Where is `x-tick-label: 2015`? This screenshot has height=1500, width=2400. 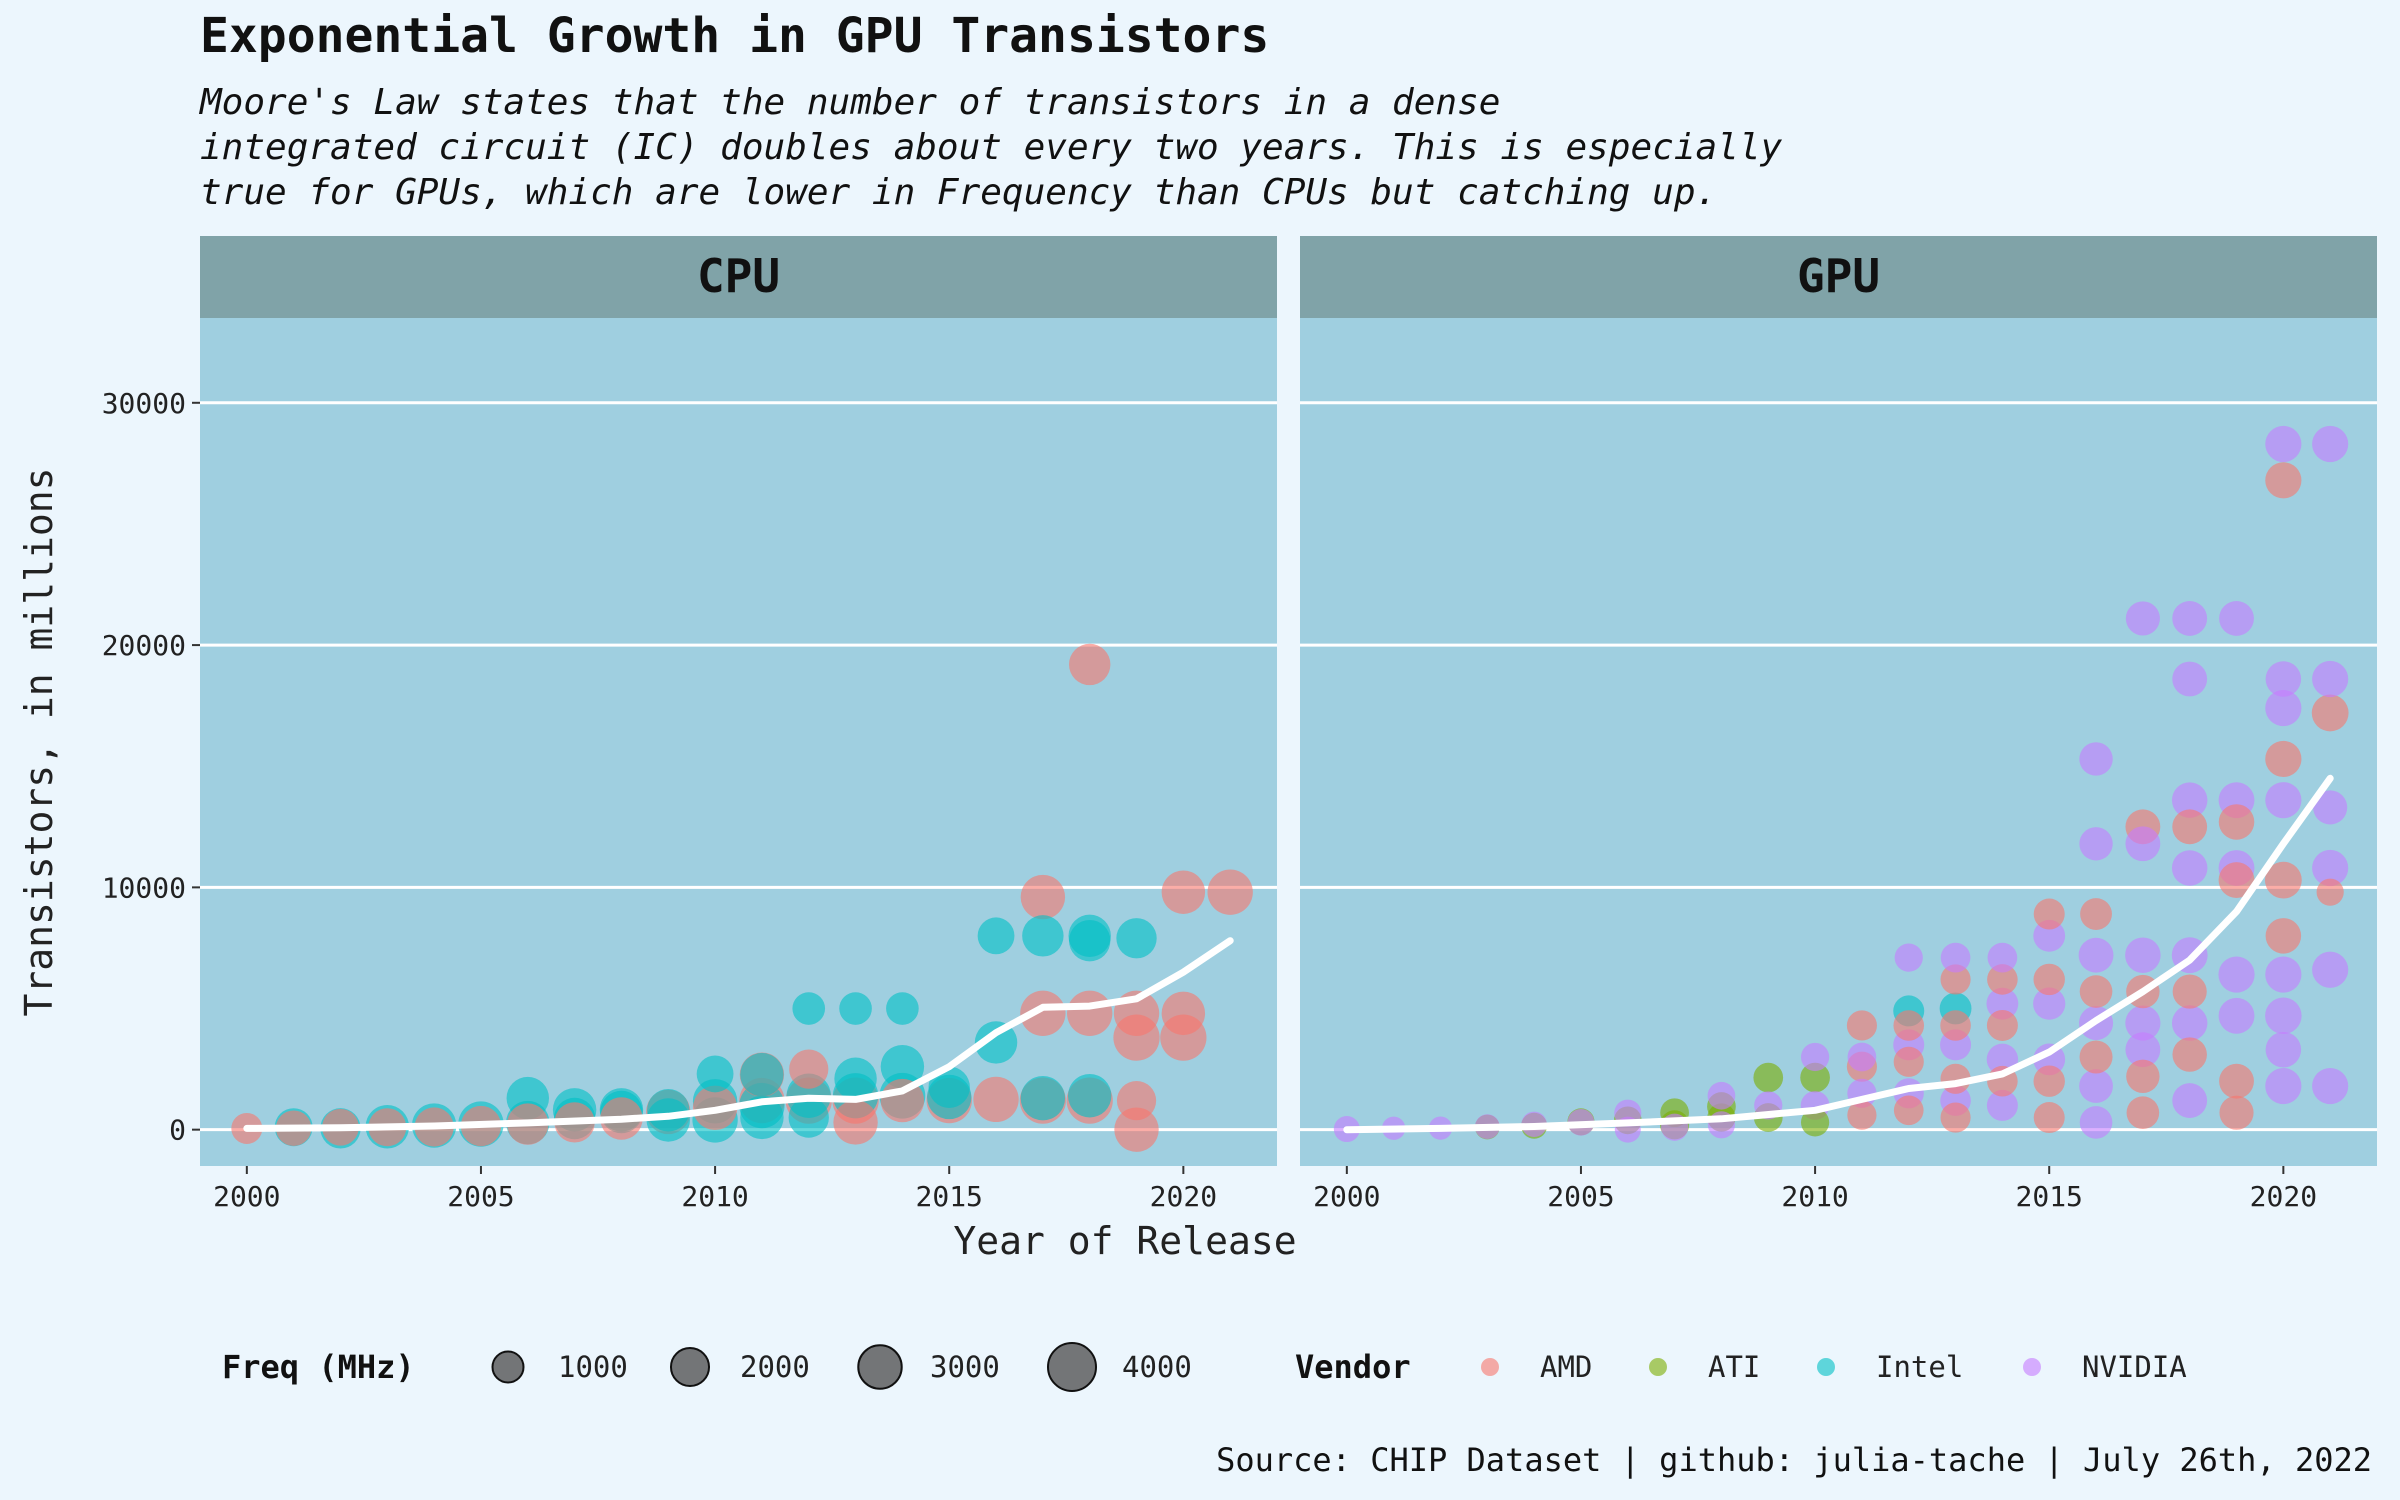
x-tick-label: 2015 is located at coordinates (2048, 1196).